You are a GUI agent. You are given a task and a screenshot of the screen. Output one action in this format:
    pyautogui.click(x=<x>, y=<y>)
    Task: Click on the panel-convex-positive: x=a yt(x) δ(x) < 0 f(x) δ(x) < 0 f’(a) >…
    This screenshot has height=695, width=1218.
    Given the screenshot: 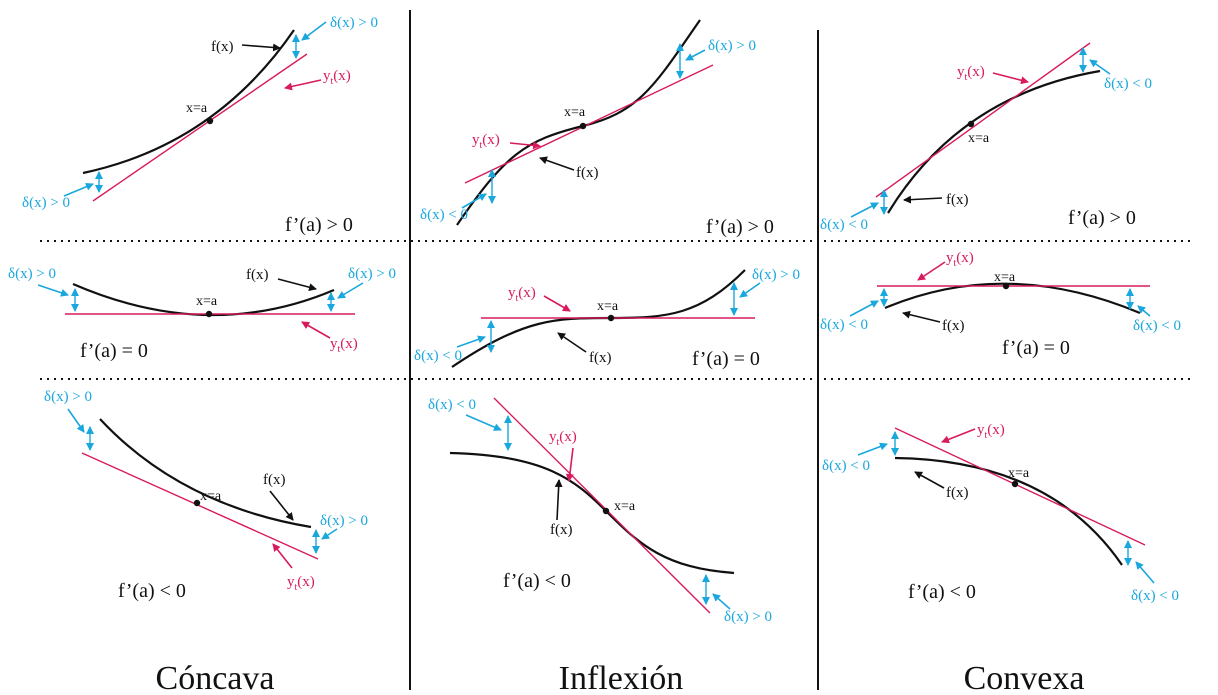 What is the action you would take?
    pyautogui.click(x=986, y=137)
    